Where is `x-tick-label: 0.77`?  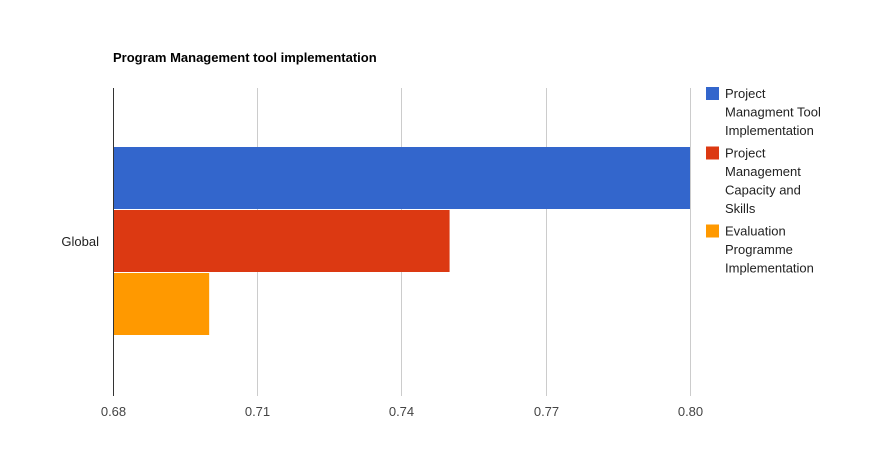 x-tick-label: 0.77 is located at coordinates (546, 411).